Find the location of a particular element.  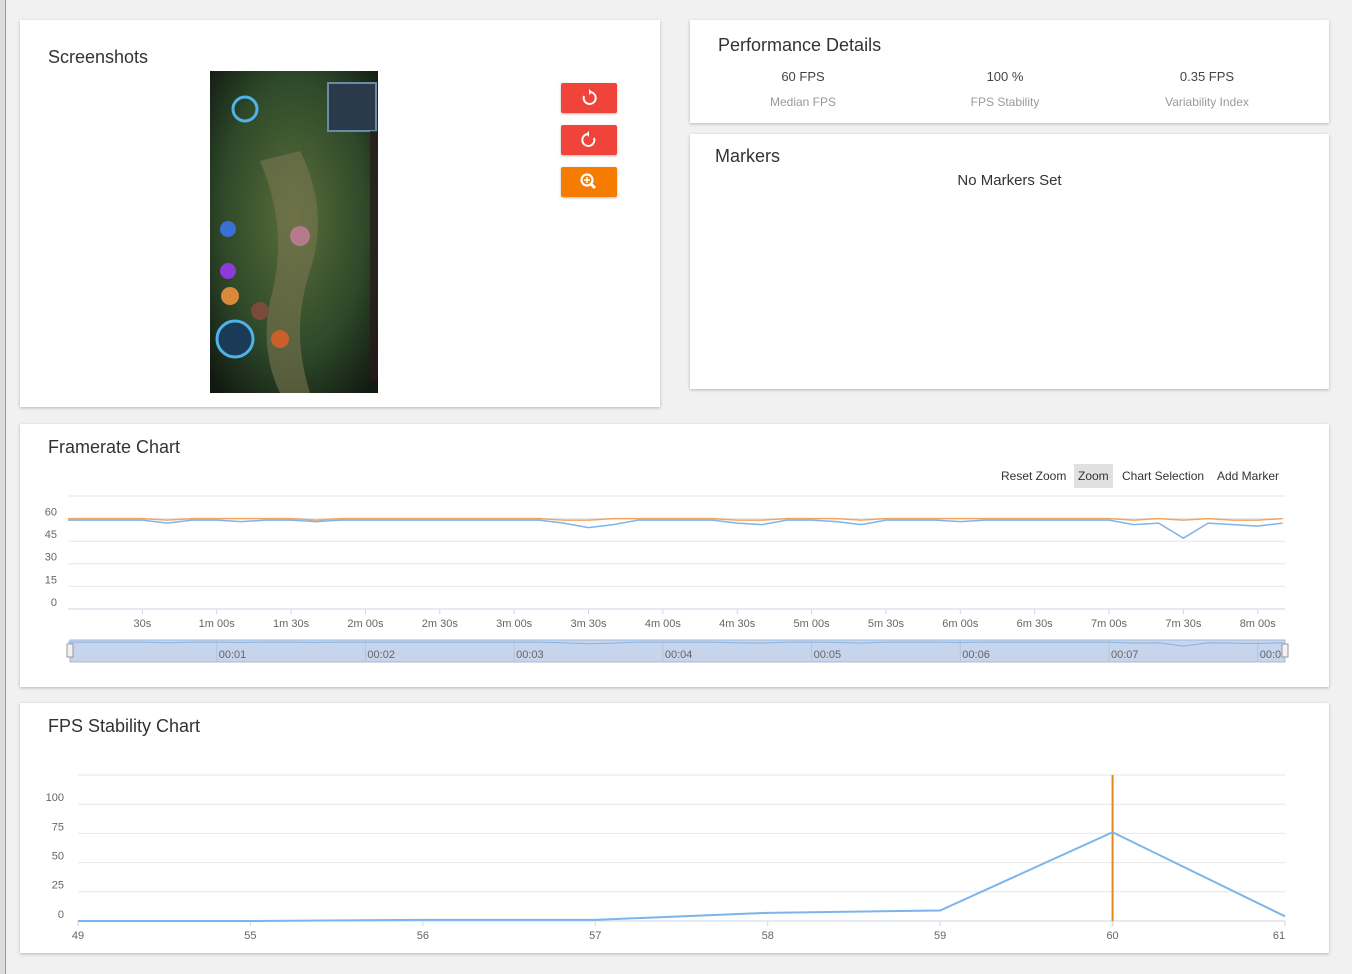

x-tick-label: 59 is located at coordinates (940, 936).